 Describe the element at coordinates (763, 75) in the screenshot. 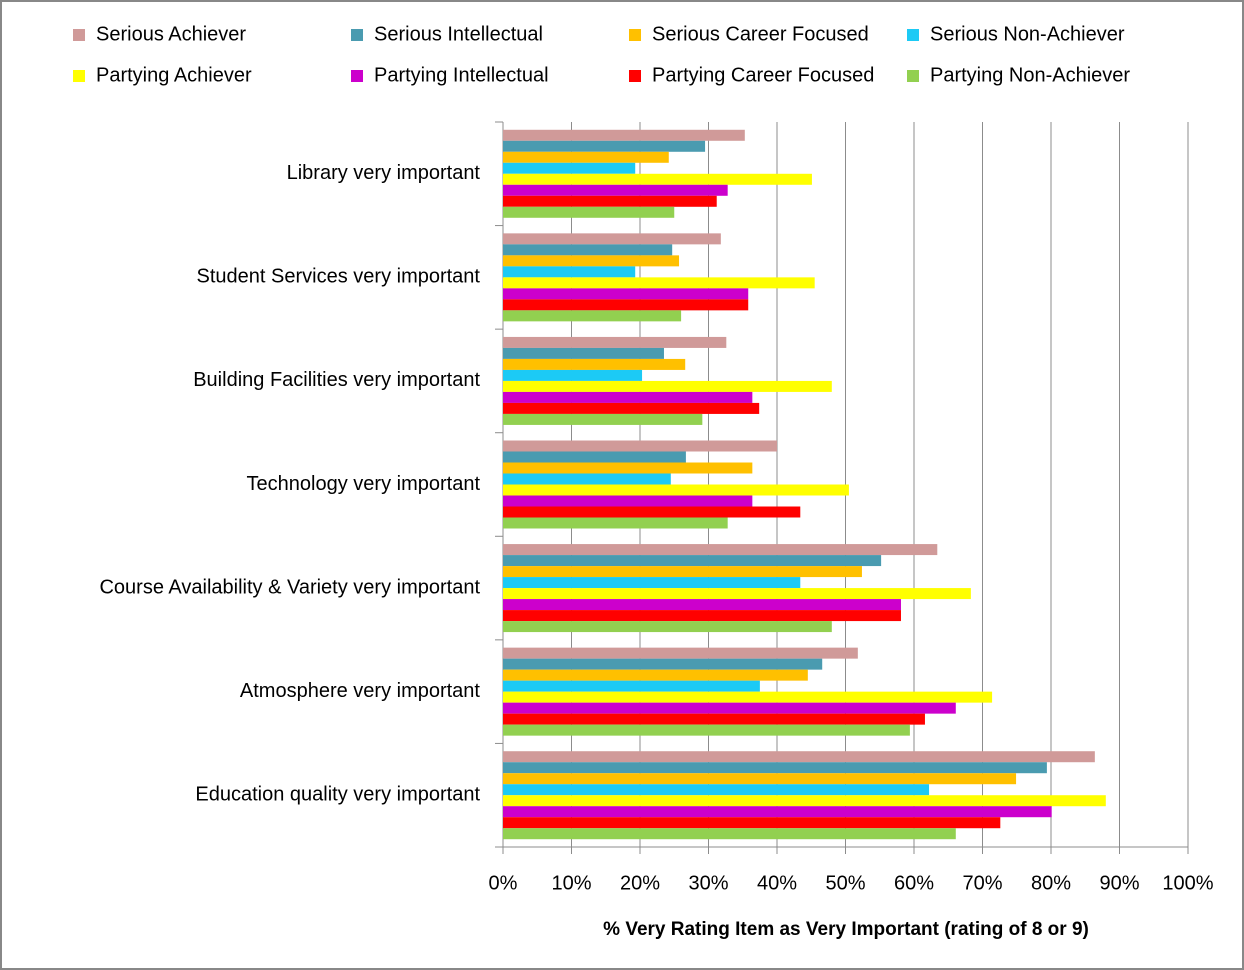

I see `legend-label: Partying Career Focused` at that location.